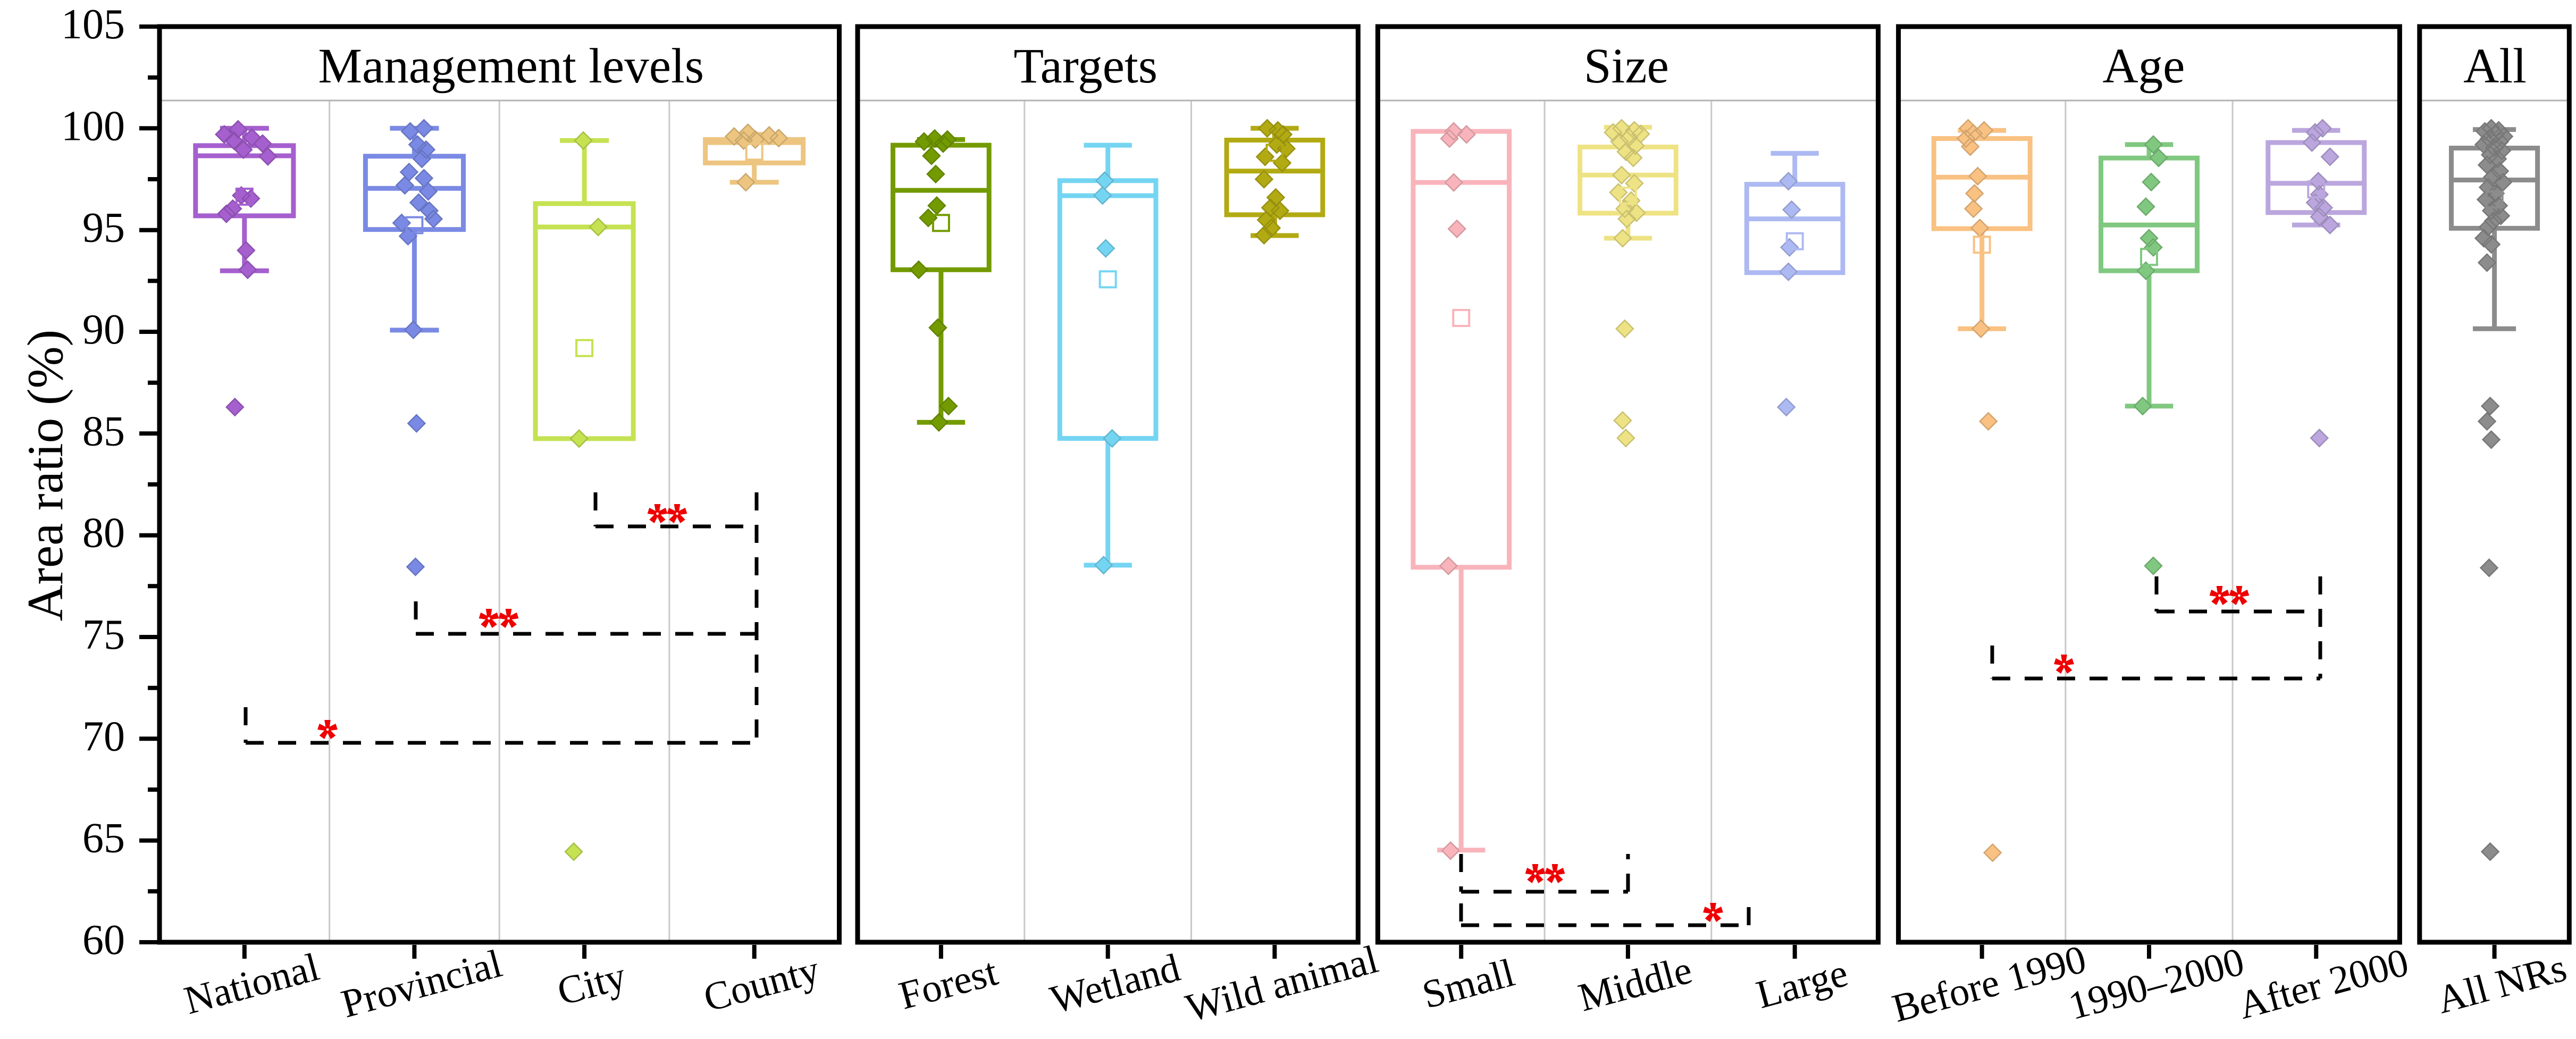  I want to click on svg-text: 70, so click(103, 736).